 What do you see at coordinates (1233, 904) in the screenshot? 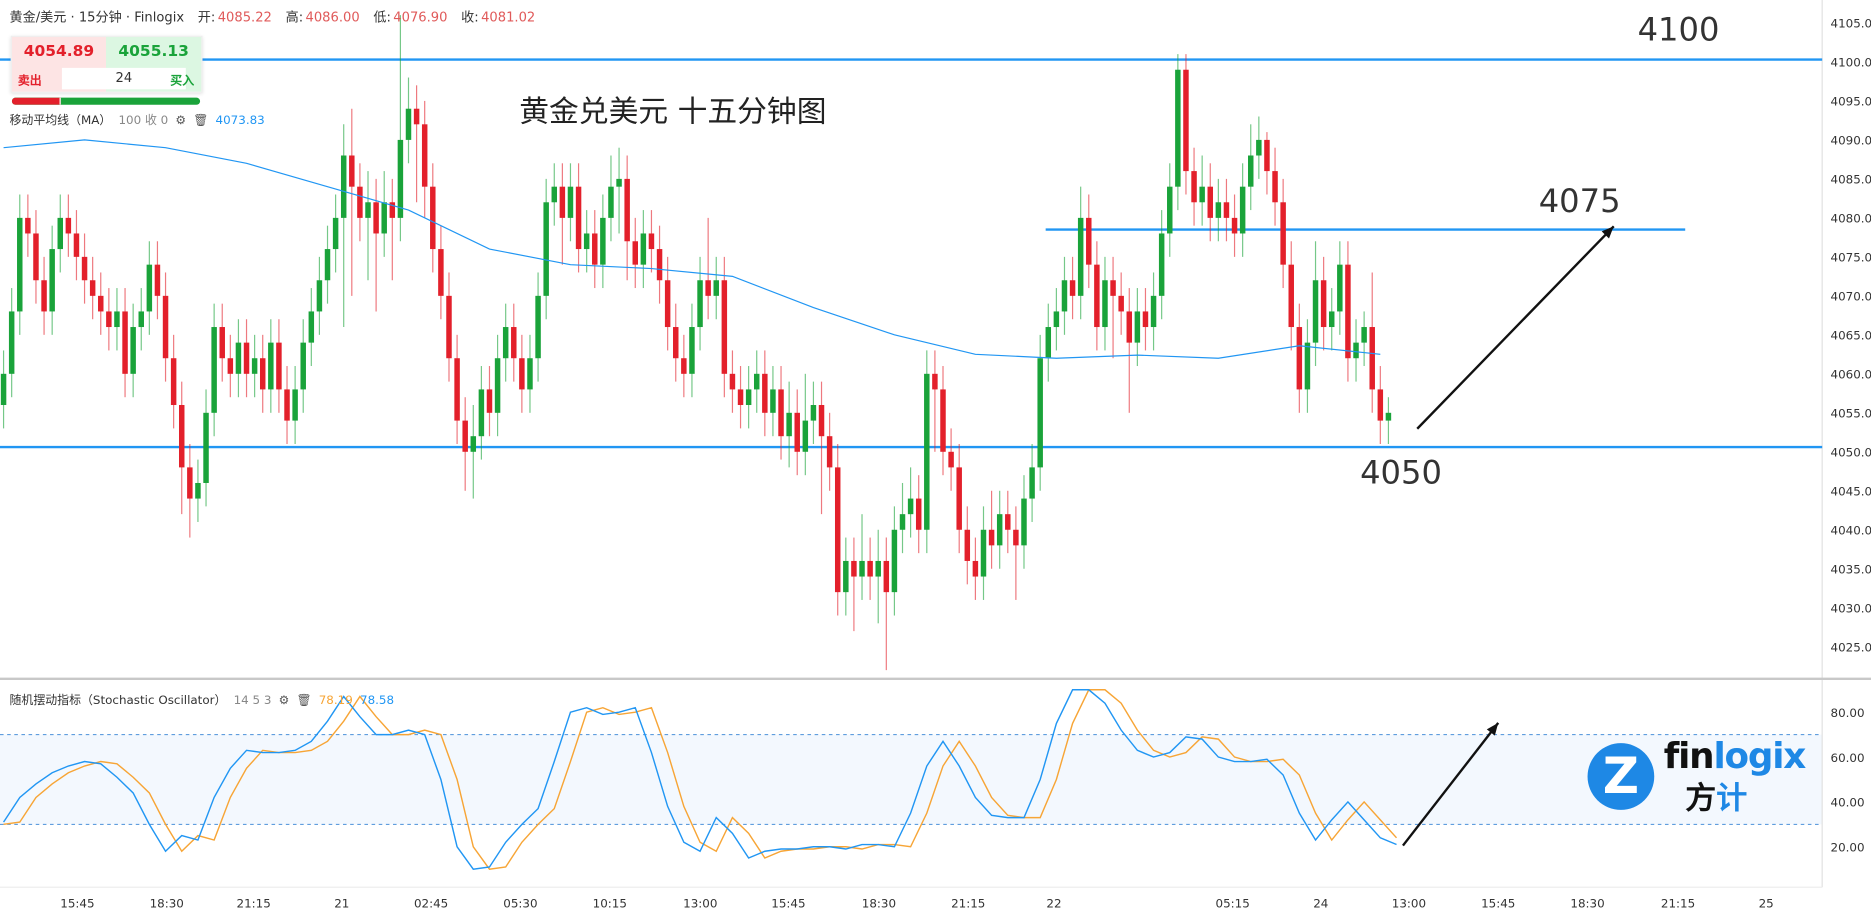
I see `time-tick-label: 05:15` at bounding box center [1233, 904].